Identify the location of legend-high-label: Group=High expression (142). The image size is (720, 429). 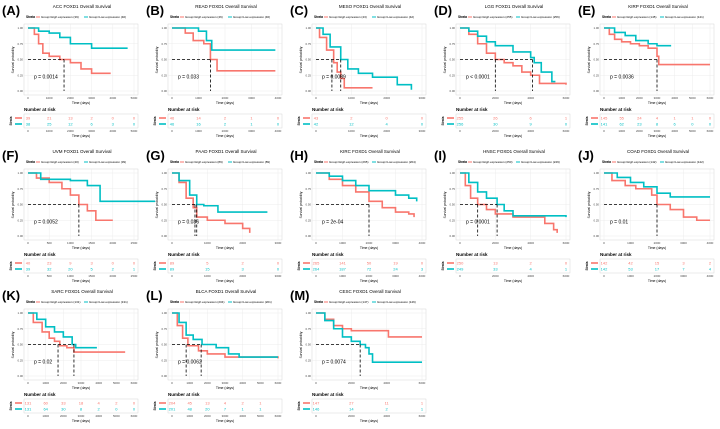
(636, 162).